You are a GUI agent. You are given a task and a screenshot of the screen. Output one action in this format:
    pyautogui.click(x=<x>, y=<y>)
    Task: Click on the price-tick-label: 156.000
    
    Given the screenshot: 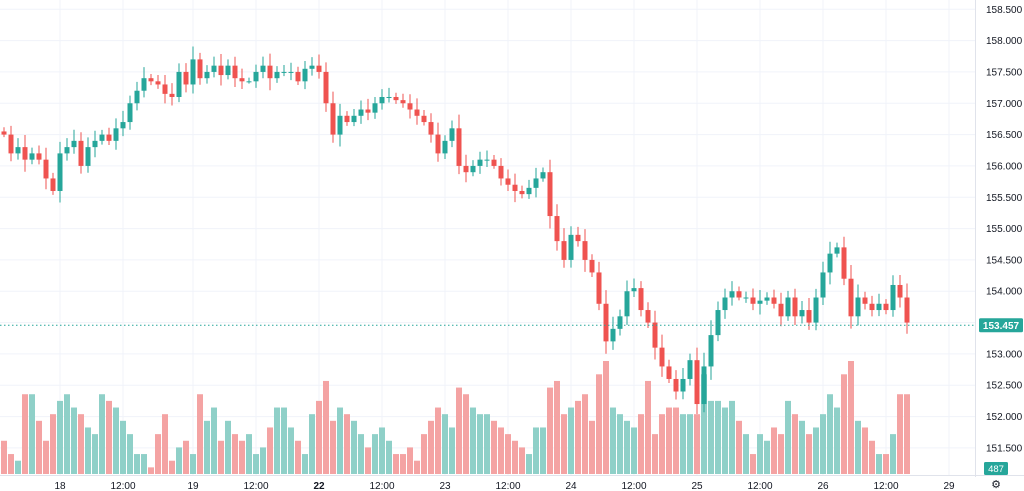 What is the action you would take?
    pyautogui.click(x=1004, y=166)
    